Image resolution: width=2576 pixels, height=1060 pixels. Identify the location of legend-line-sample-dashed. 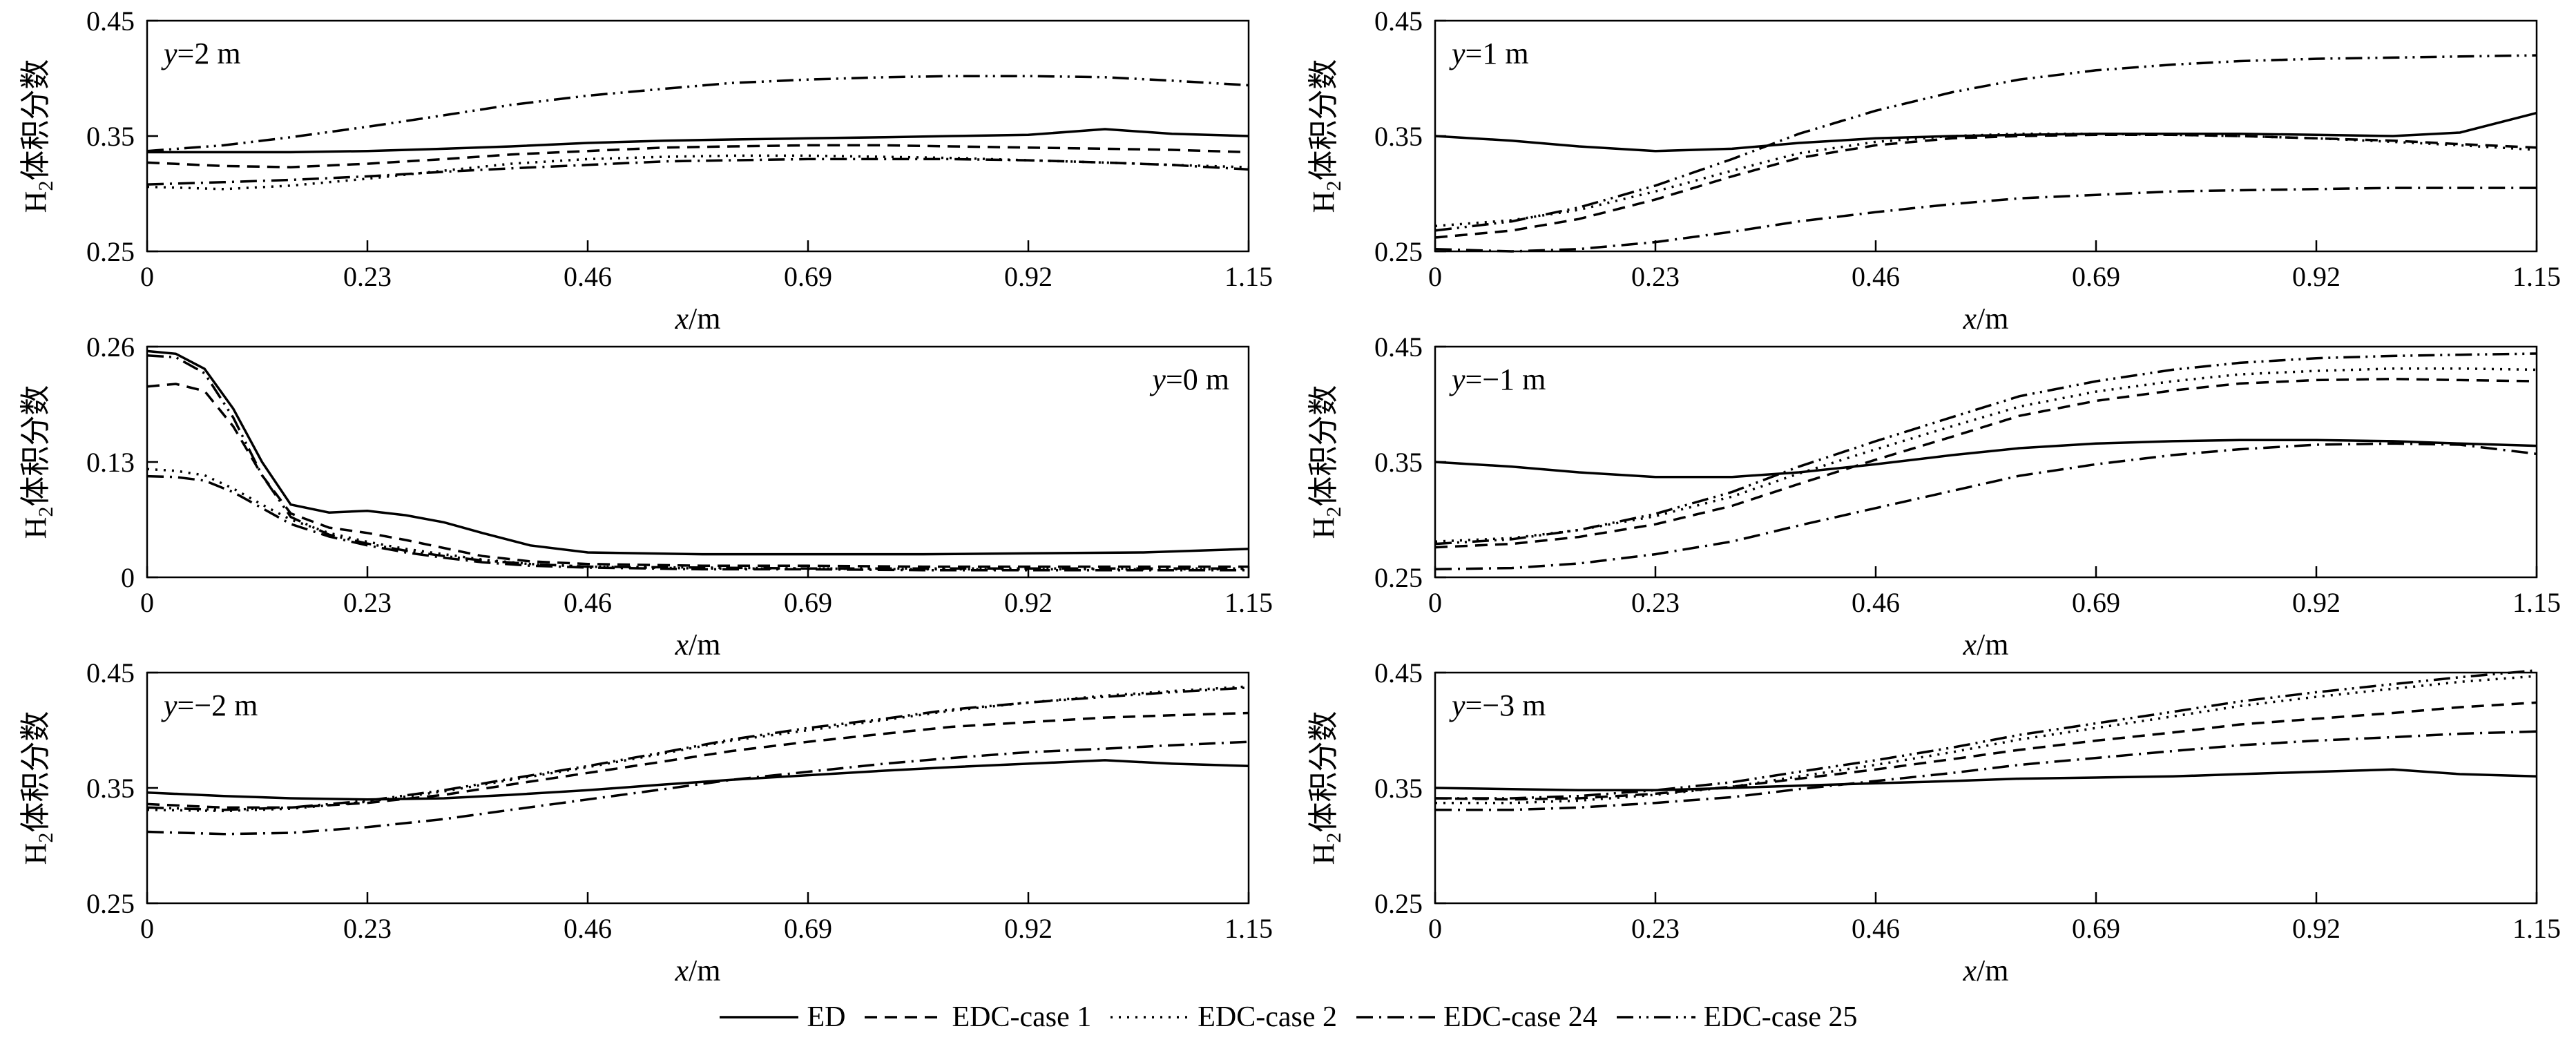
(904, 1017).